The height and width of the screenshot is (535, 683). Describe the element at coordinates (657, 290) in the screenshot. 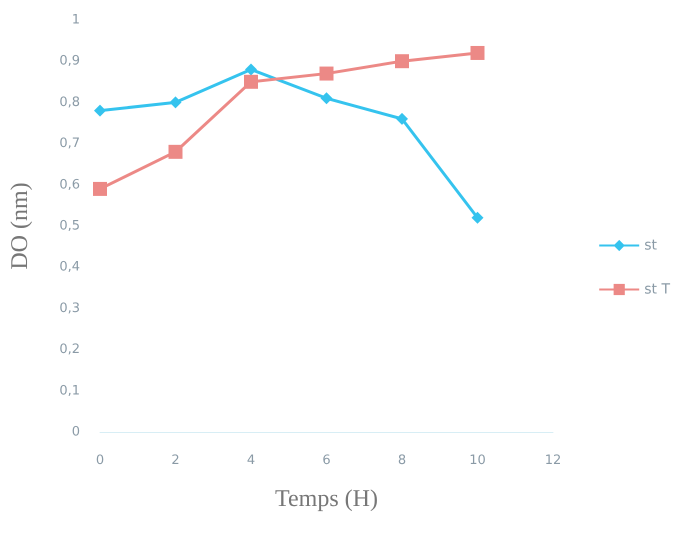

I see `legend-label: st T` at that location.